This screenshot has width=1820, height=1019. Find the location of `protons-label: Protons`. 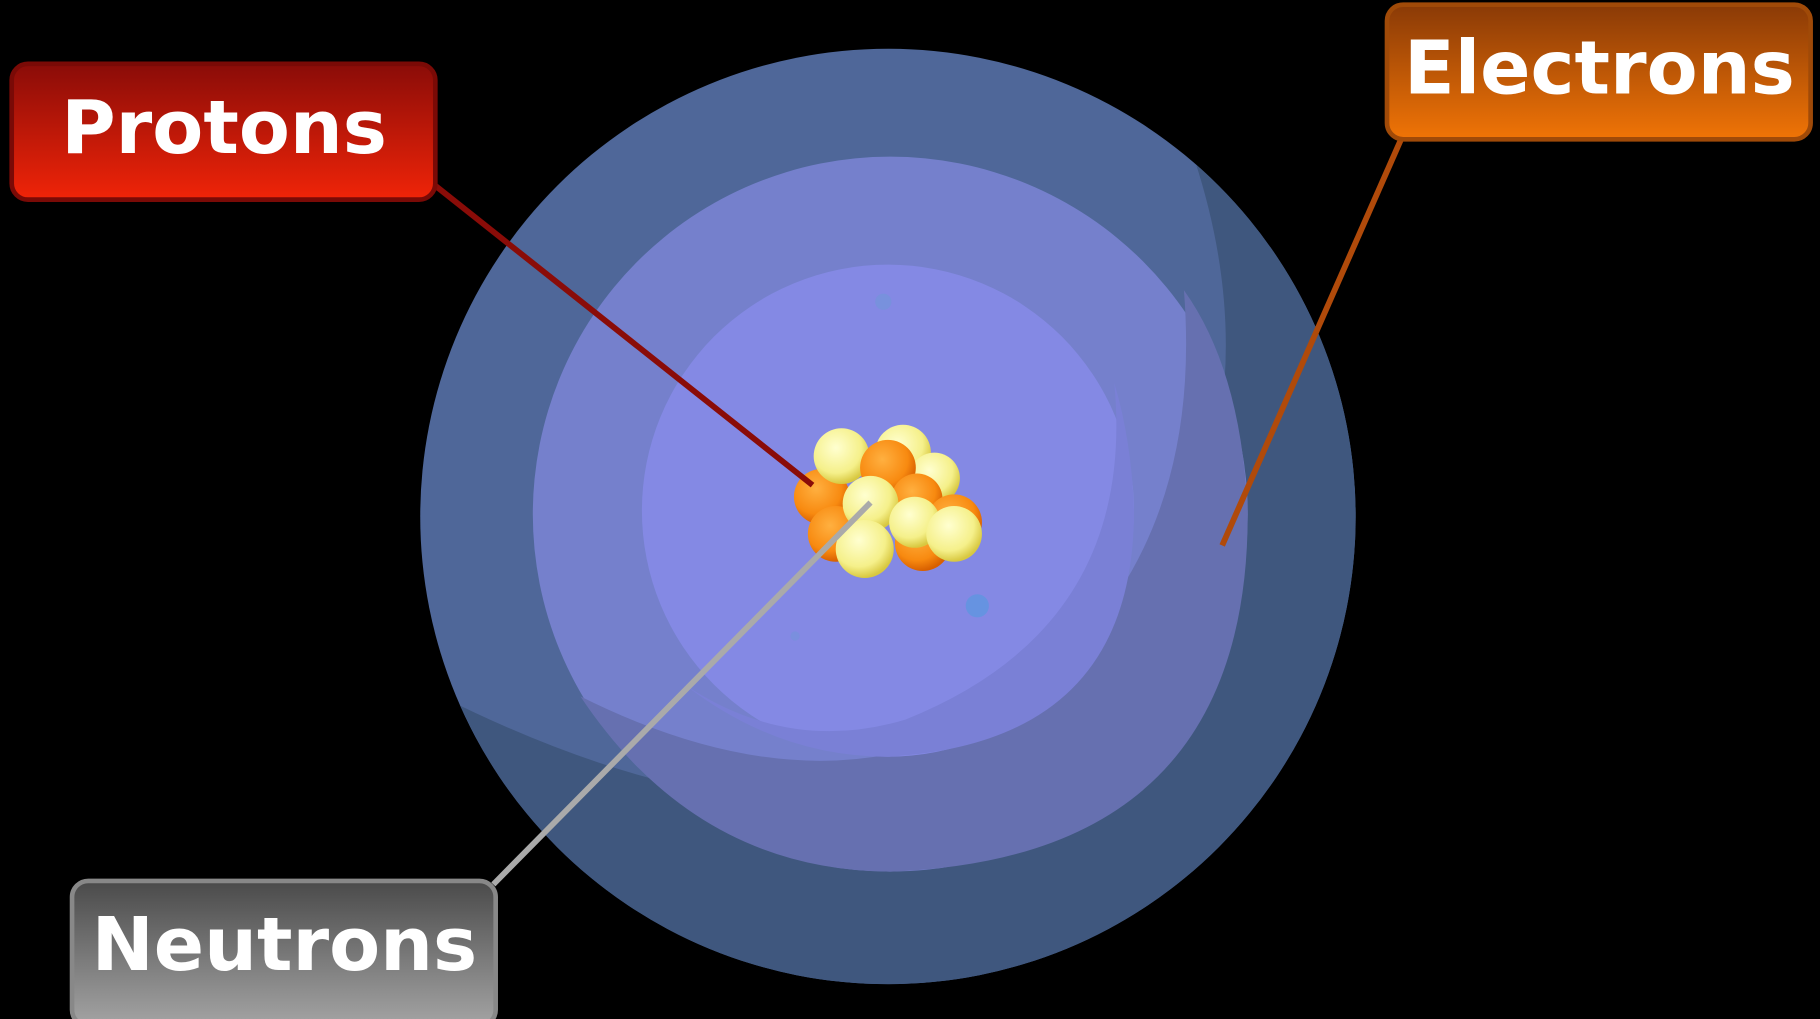

protons-label: Protons is located at coordinates (224, 127).